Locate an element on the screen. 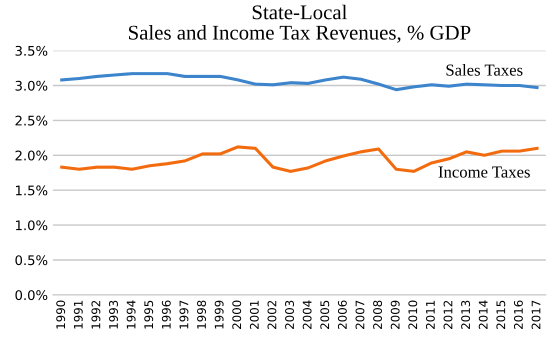  x-tick-label: 1999 is located at coordinates (219, 314).